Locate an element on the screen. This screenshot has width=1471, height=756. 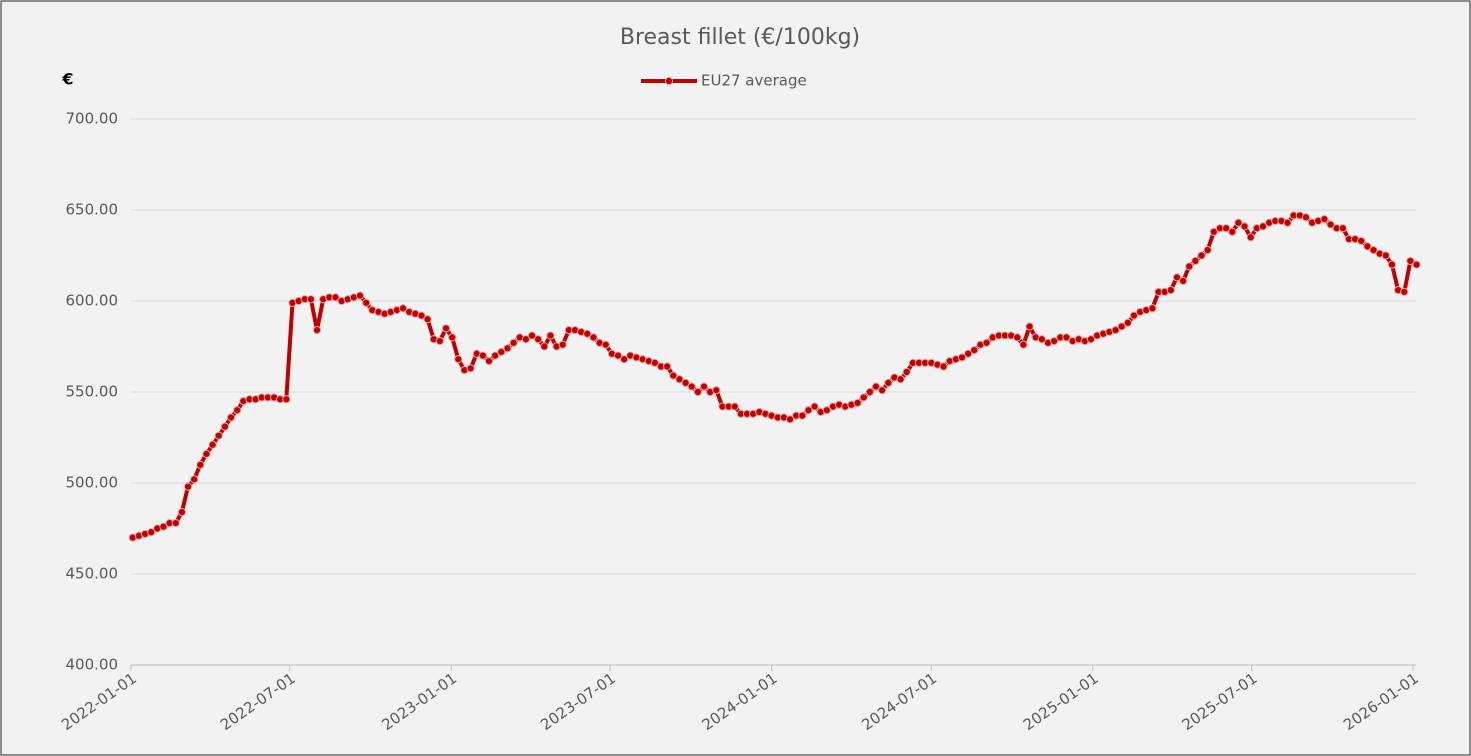
y-axis-label: € is located at coordinates (67, 79).